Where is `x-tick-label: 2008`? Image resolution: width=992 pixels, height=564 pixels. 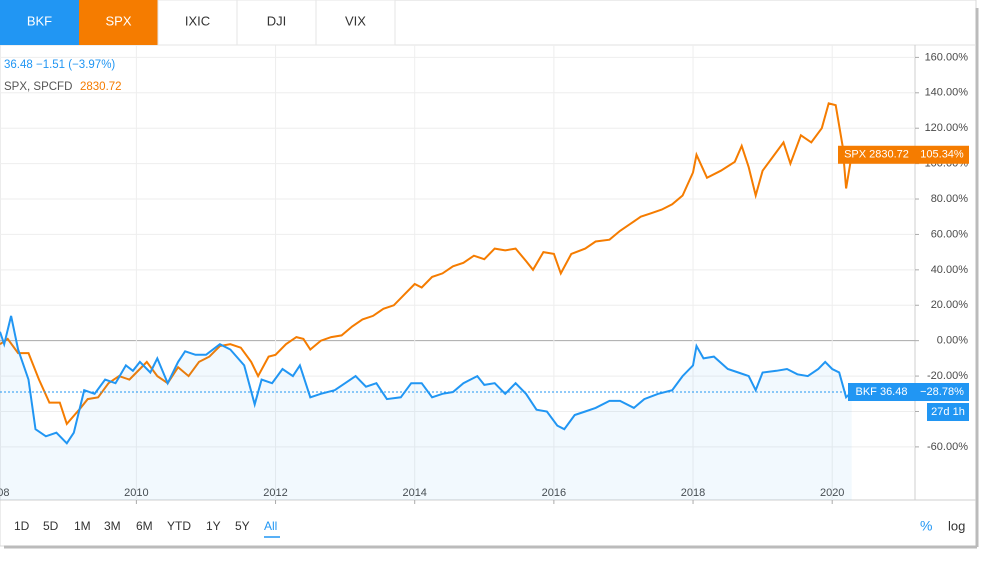 x-tick-label: 2008 is located at coordinates (4, 493).